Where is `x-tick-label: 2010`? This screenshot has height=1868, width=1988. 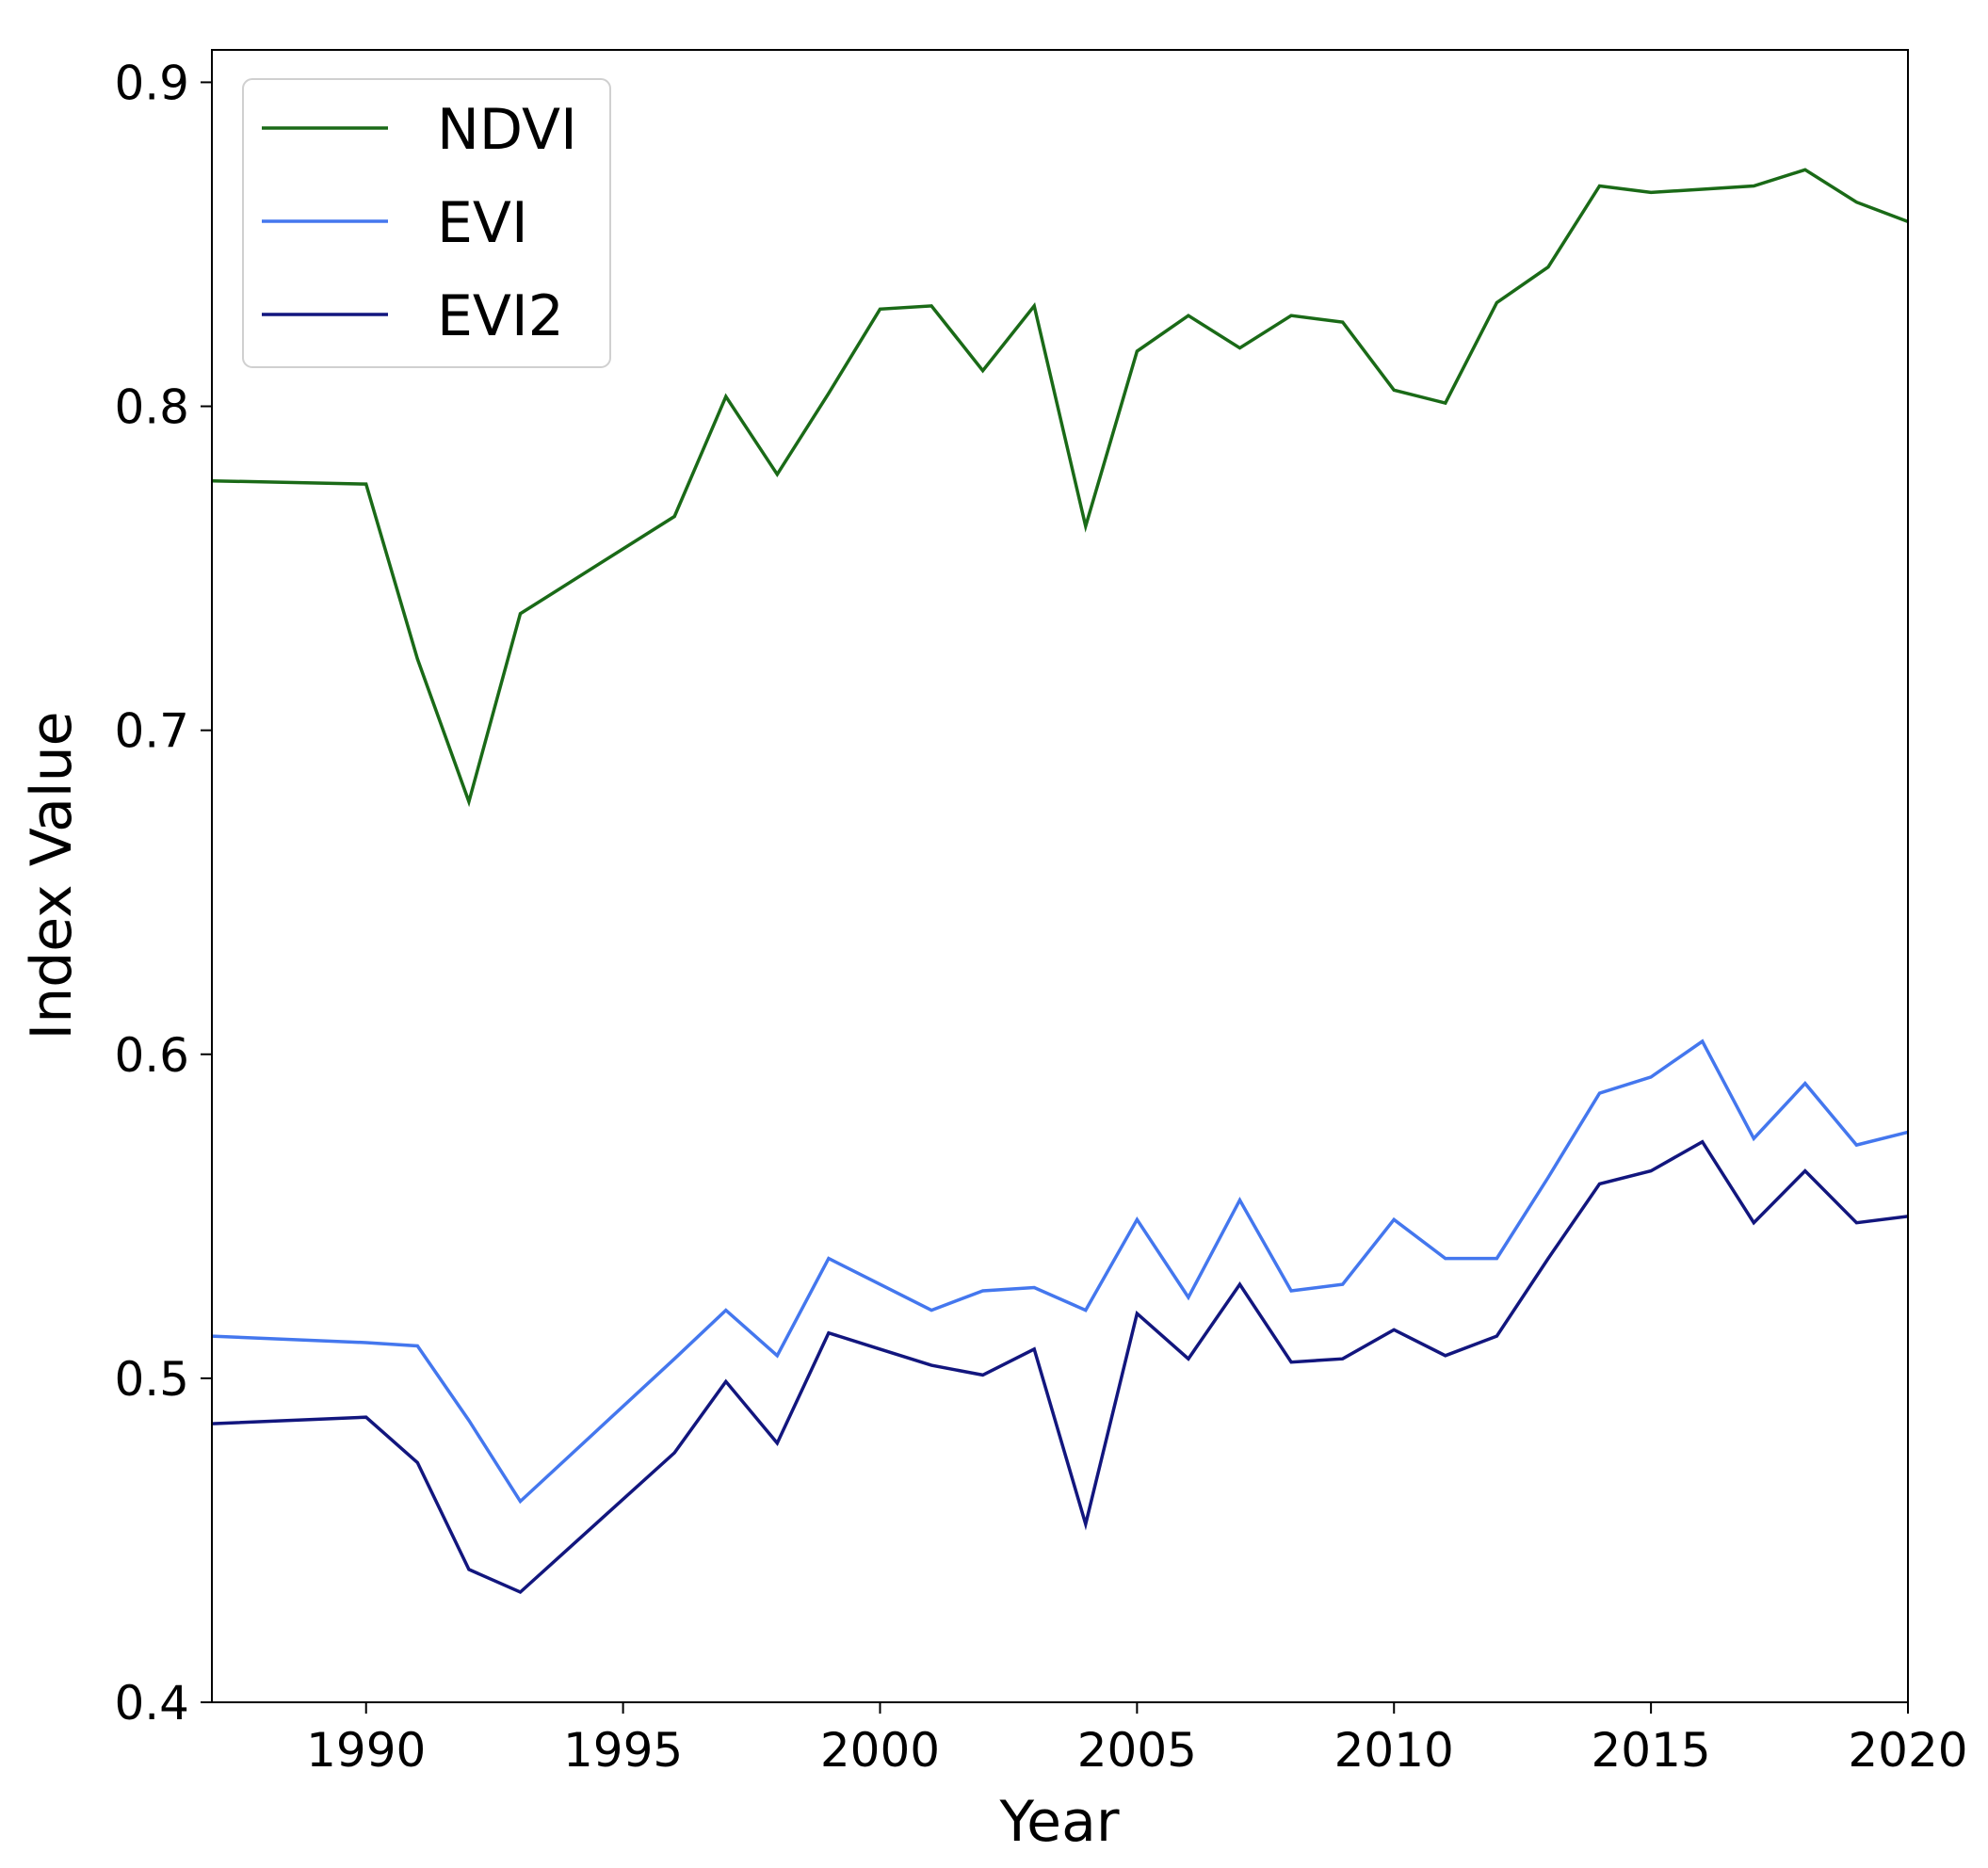
x-tick-label: 2010 is located at coordinates (1394, 1750).